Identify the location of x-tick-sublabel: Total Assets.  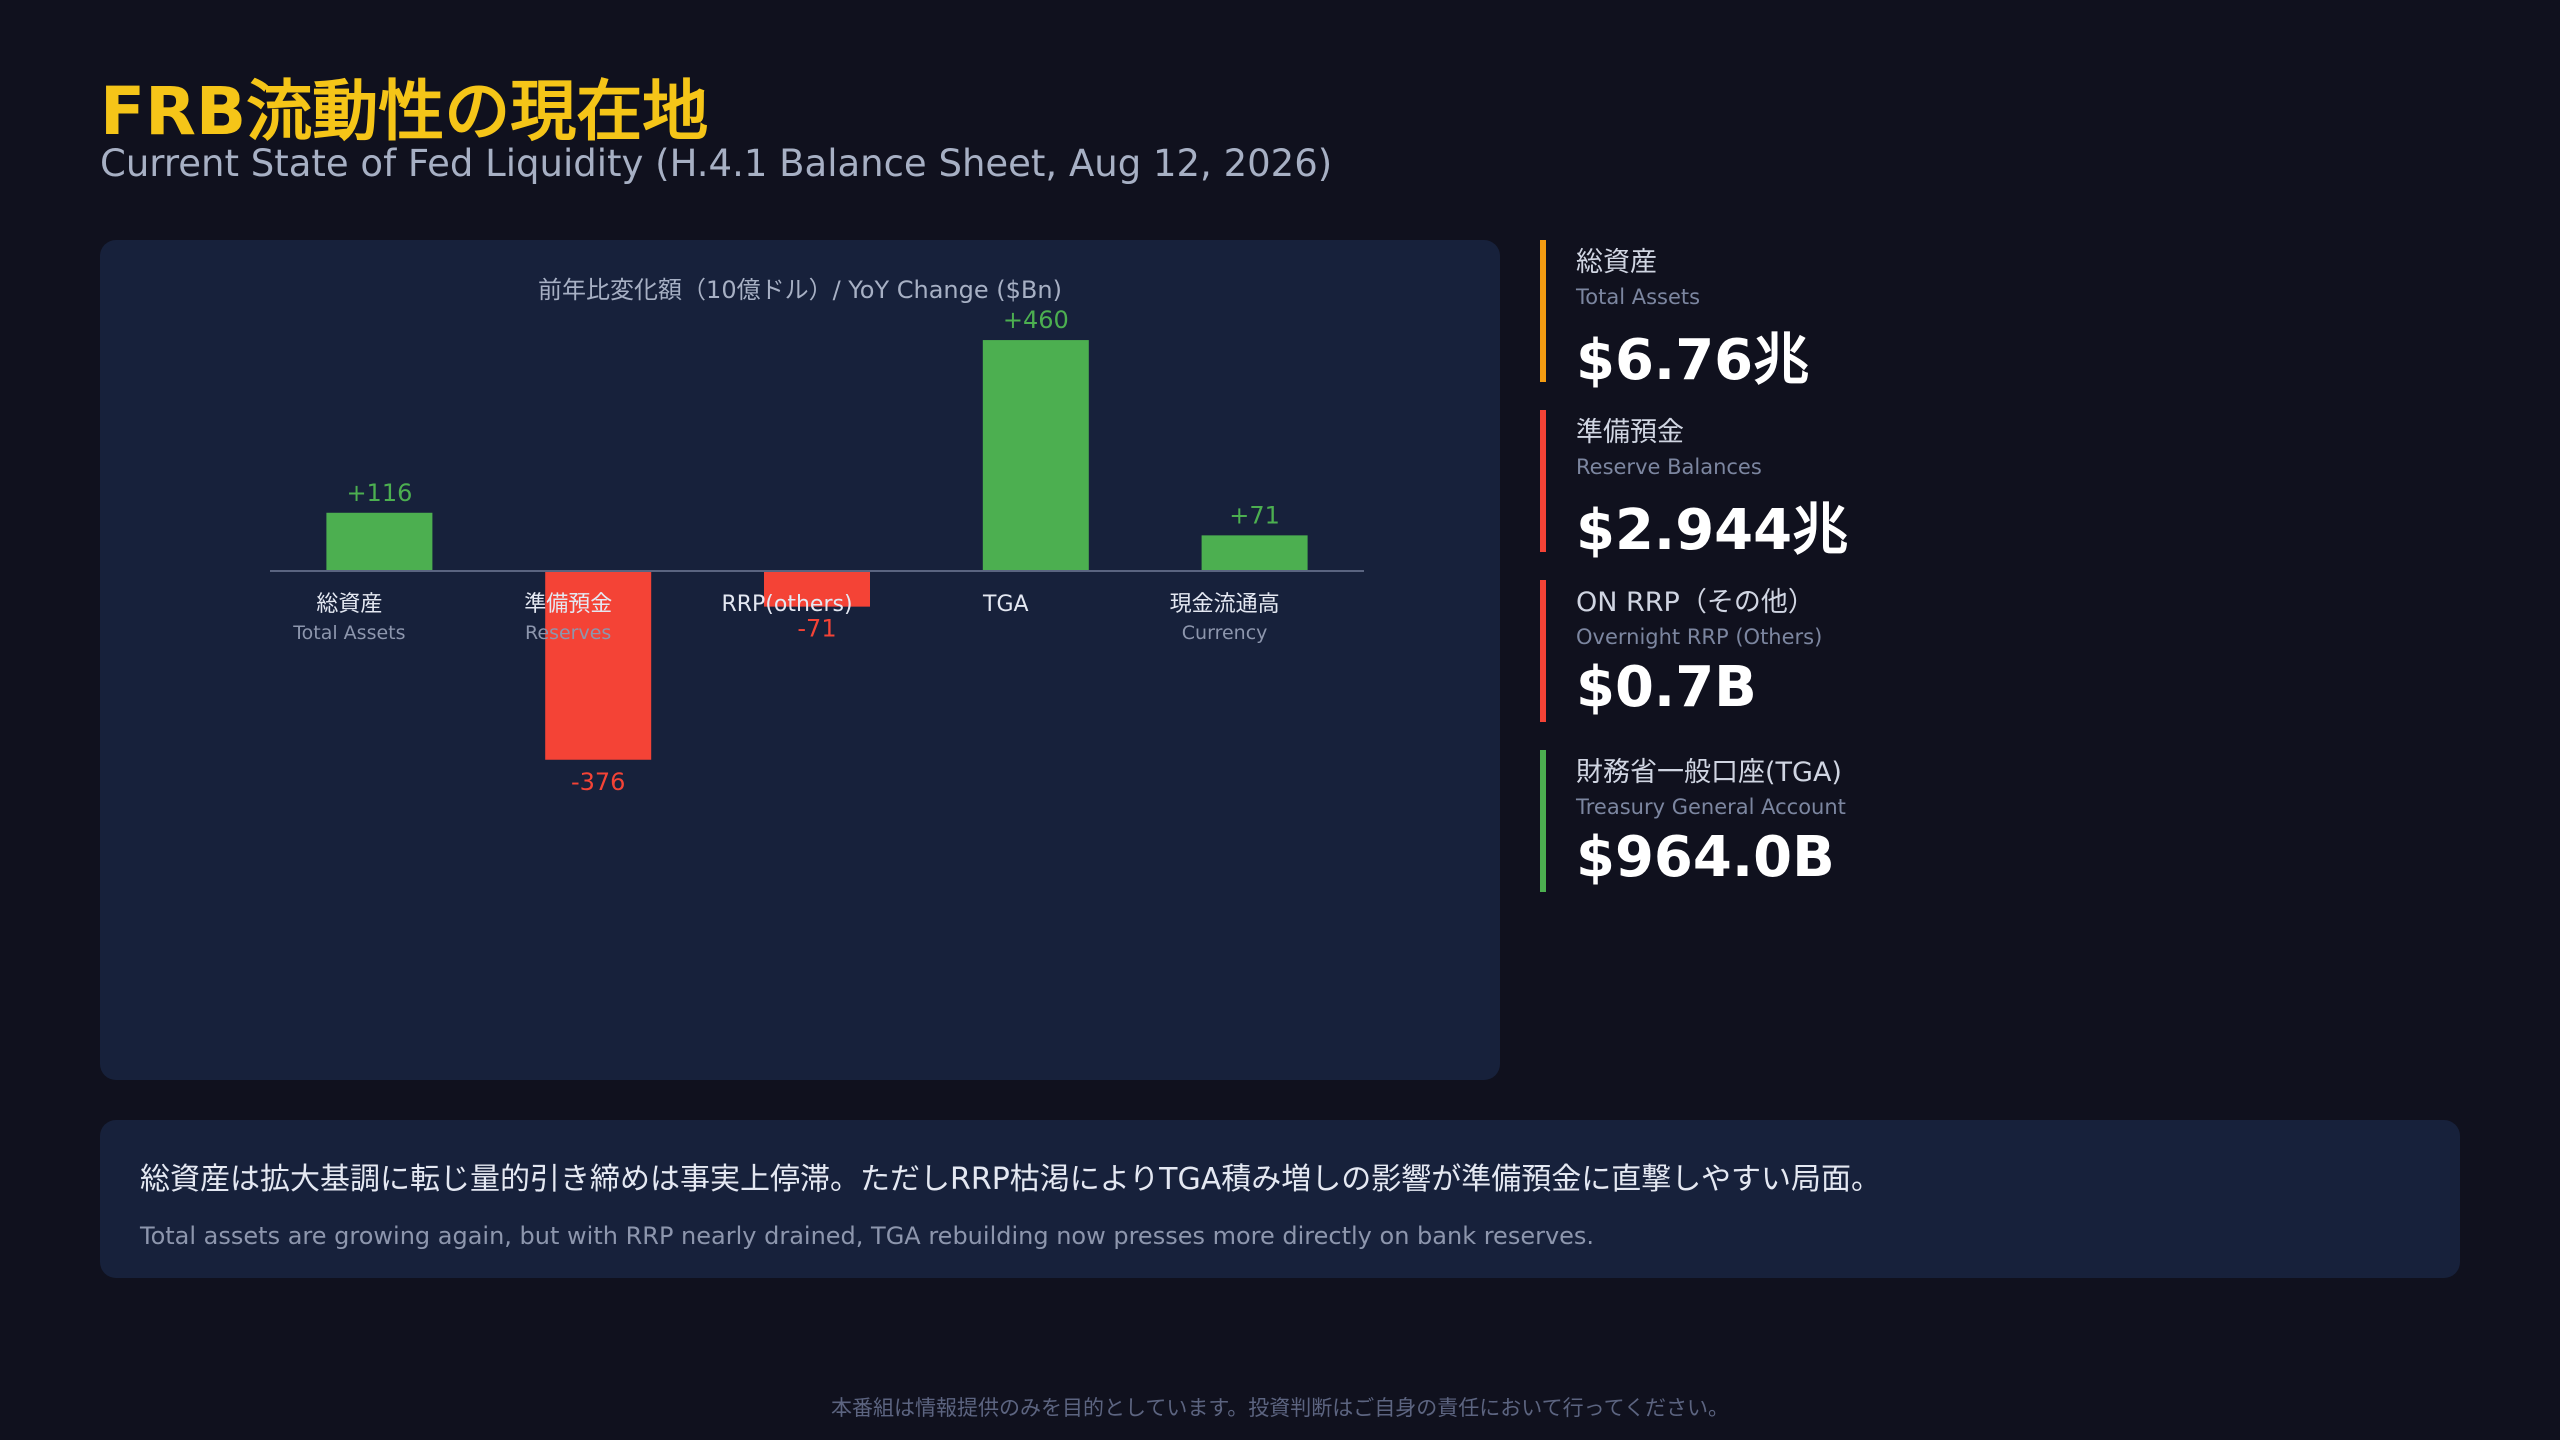
(348, 633).